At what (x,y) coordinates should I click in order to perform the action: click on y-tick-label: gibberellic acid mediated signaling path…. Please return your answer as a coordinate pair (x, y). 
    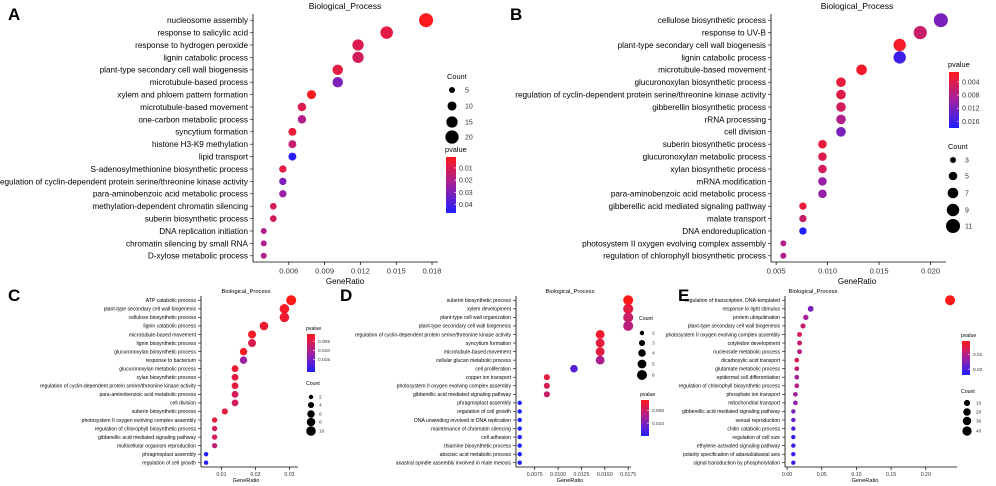
    Looking at the image, I should click on (688, 206).